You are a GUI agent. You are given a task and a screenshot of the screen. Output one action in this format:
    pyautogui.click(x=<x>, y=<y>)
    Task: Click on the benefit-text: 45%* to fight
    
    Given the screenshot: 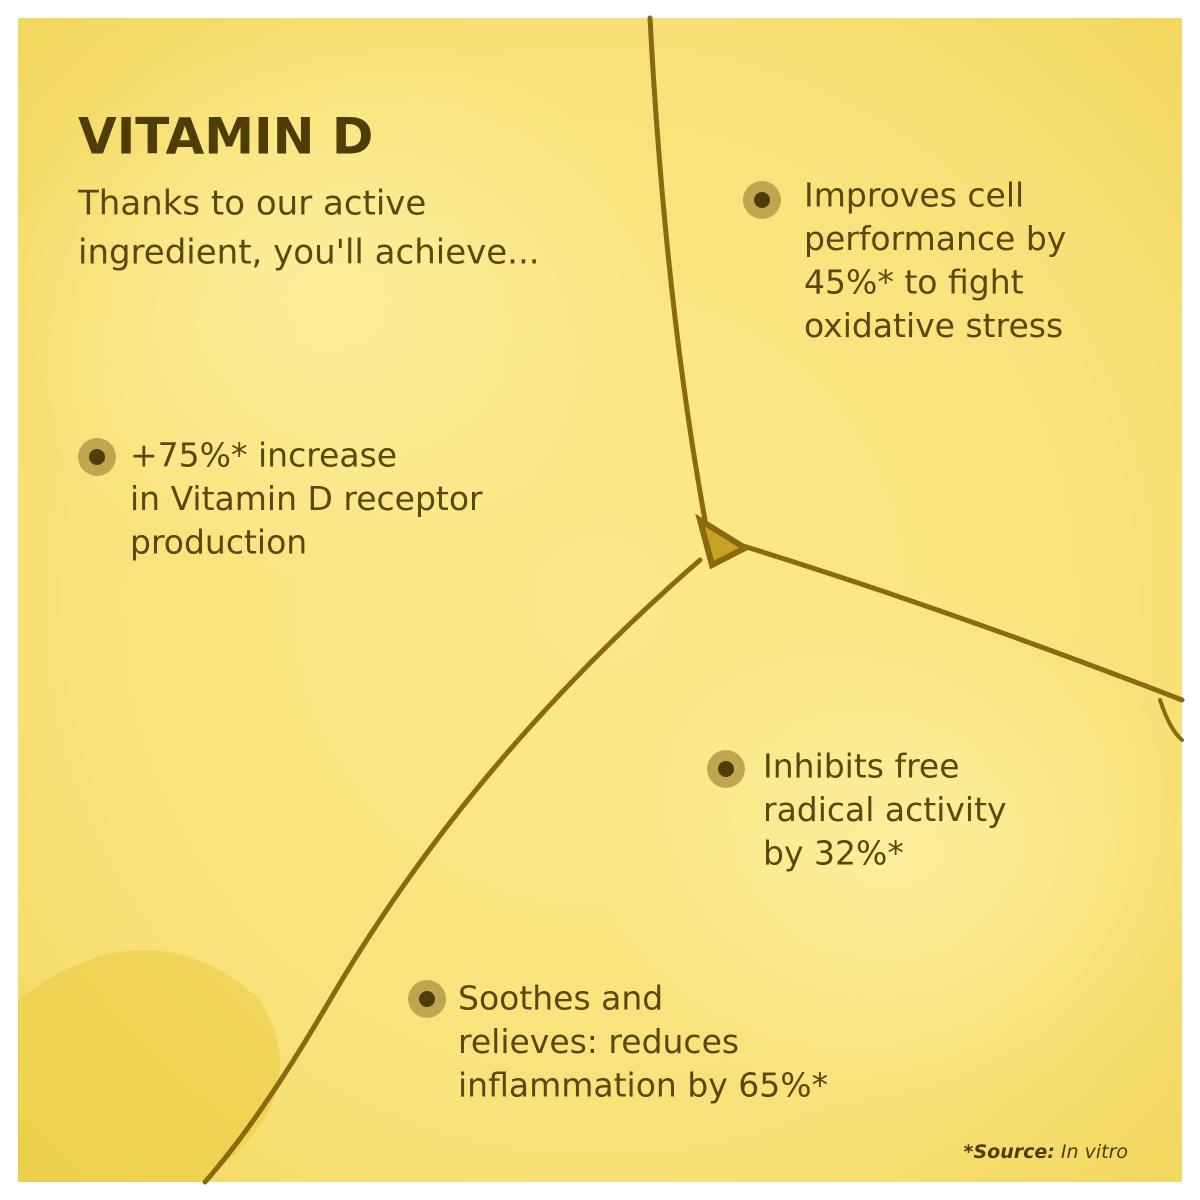 What is the action you would take?
    pyautogui.click(x=914, y=282)
    